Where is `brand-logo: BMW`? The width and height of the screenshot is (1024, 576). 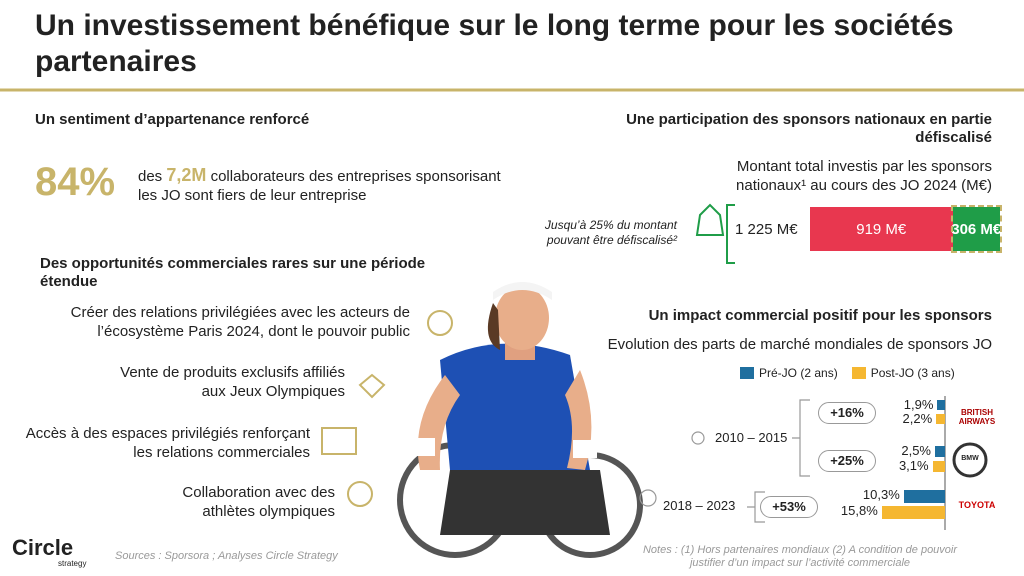 brand-logo: BMW is located at coordinates (970, 458).